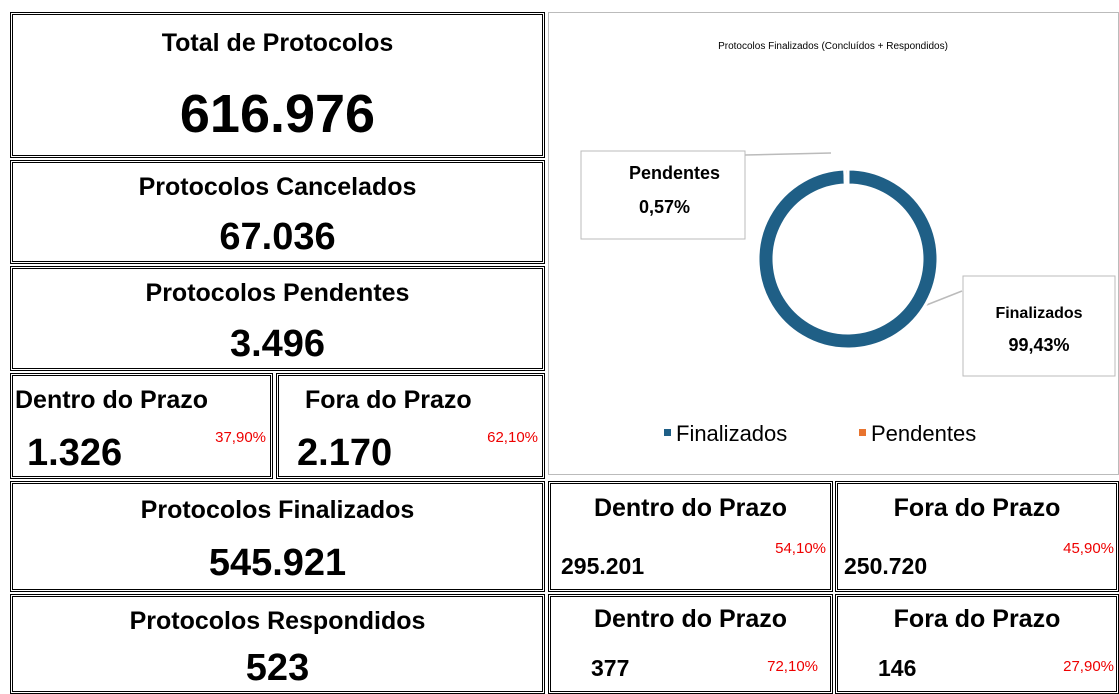  Describe the element at coordinates (886, 566) in the screenshot. I see `card-value: 250.720` at that location.